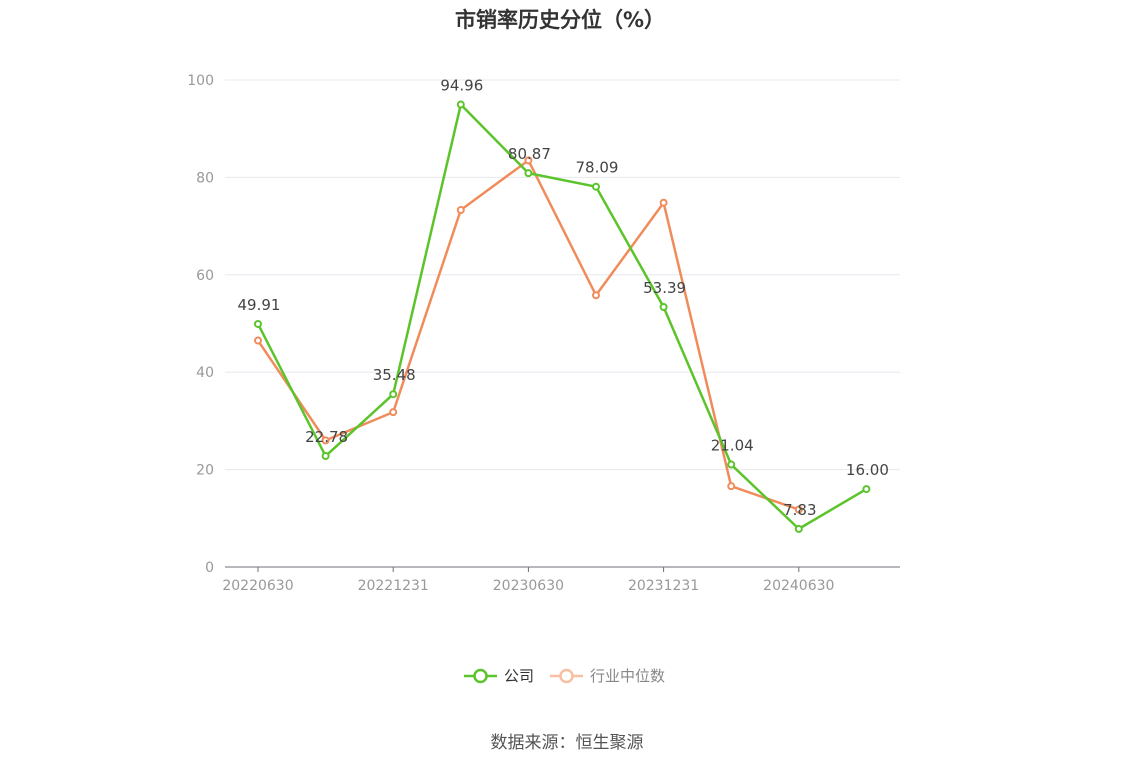 This screenshot has height=766, width=1134. I want to click on x-tick-label: 20231231, so click(663, 586).